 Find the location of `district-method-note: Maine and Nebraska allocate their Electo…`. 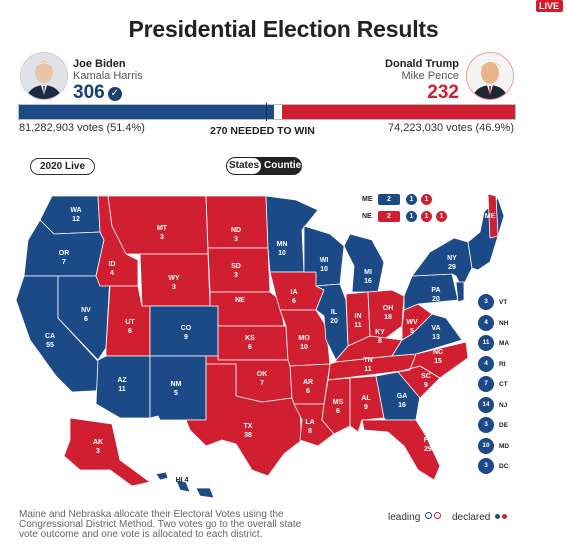

district-method-note: Maine and Nebraska allocate their Electo… is located at coordinates (160, 524).